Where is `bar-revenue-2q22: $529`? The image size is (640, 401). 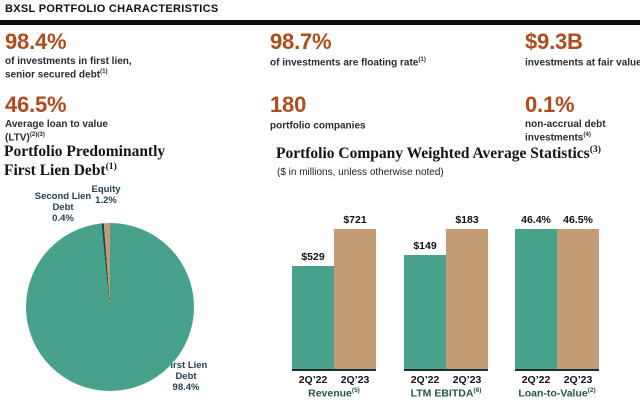
bar-revenue-2q22: $529 is located at coordinates (313, 310).